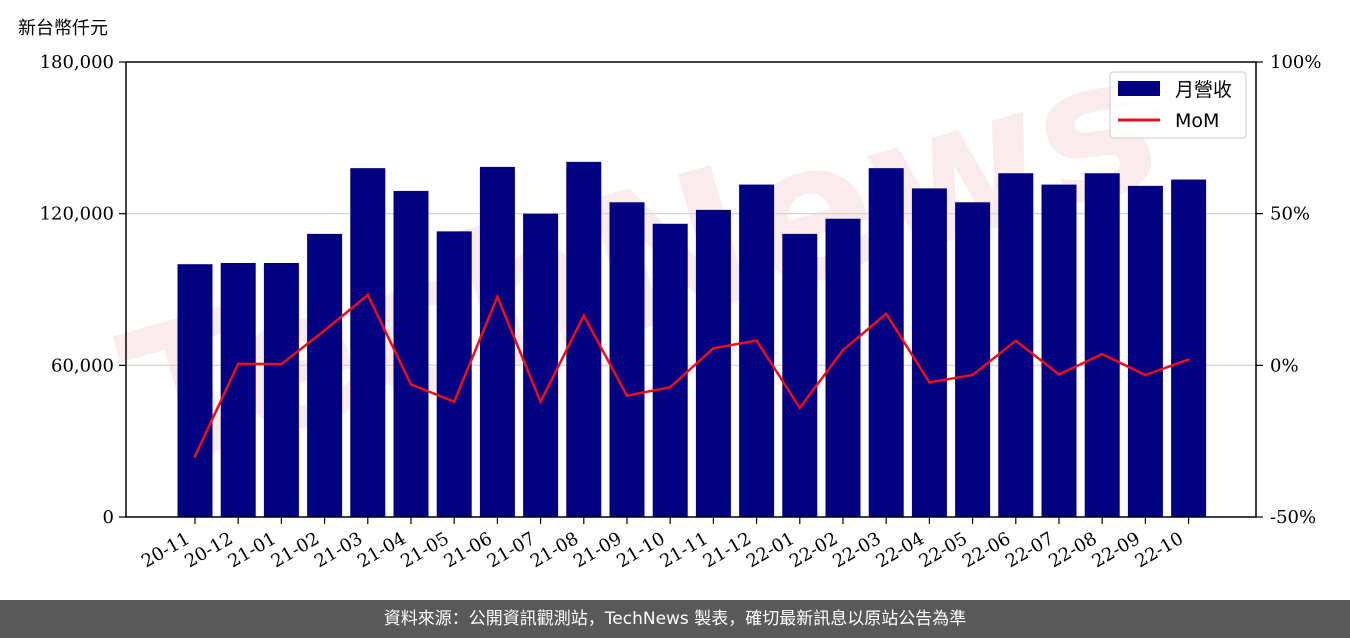 This screenshot has height=638, width=1350. What do you see at coordinates (1290, 214) in the screenshot?
I see `right-tick-label-2: 50%` at bounding box center [1290, 214].